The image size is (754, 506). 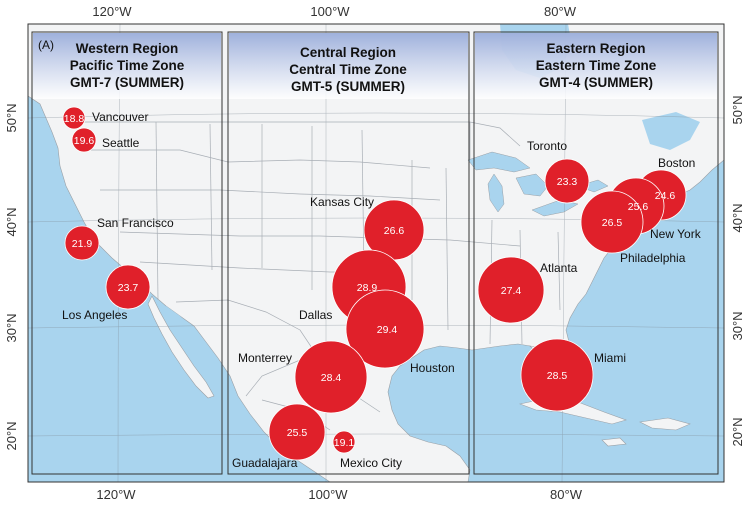 I want to click on label-houston: Houston, so click(x=432, y=368).